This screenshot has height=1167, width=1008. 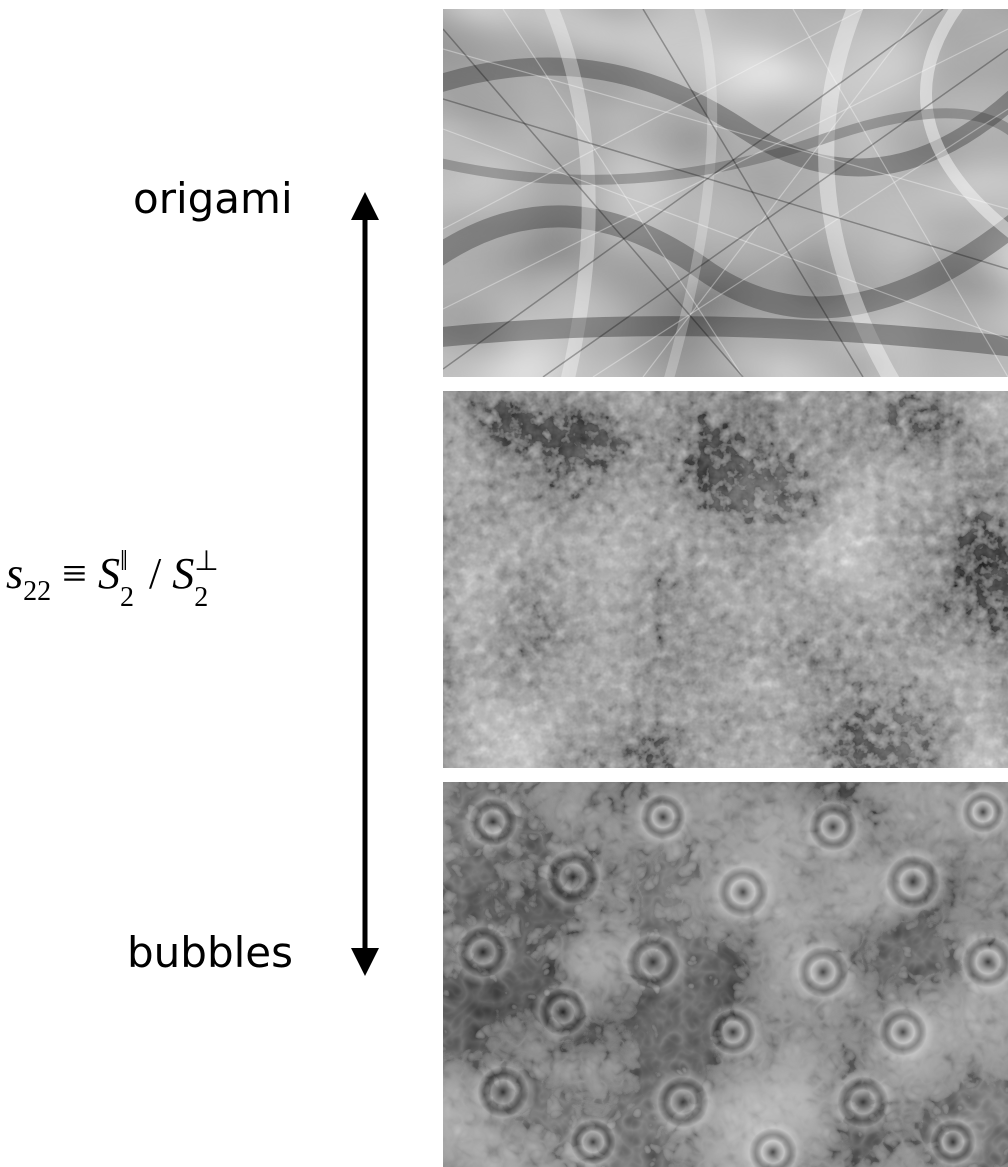 I want to click on formula-equiv: ≡, so click(x=74, y=573).